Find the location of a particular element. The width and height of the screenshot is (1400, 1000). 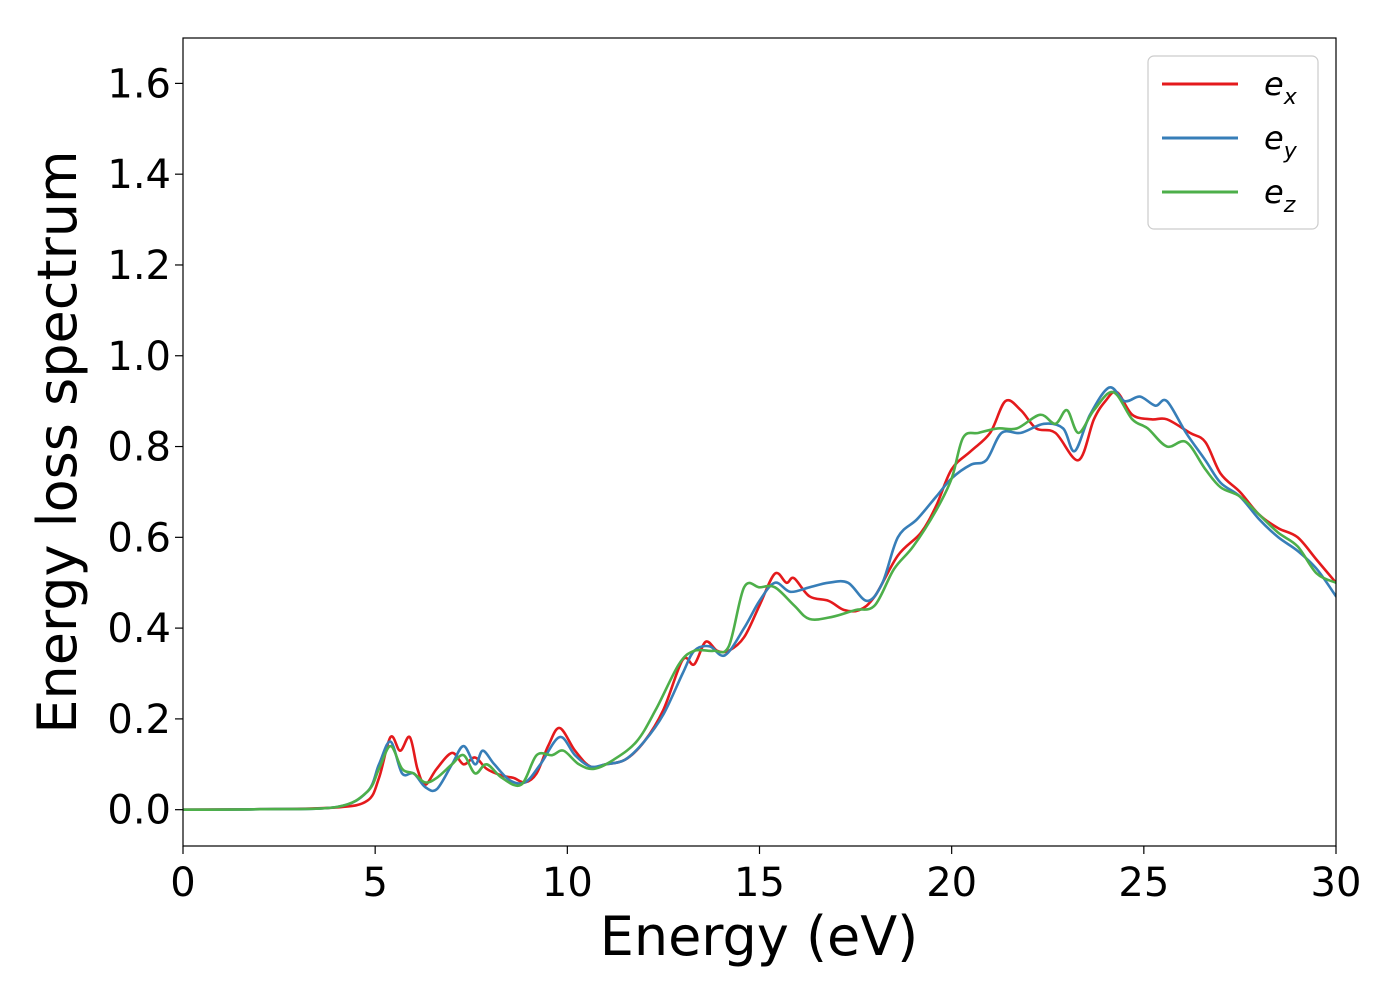

x-tick-label: 30 is located at coordinates (1336, 883).